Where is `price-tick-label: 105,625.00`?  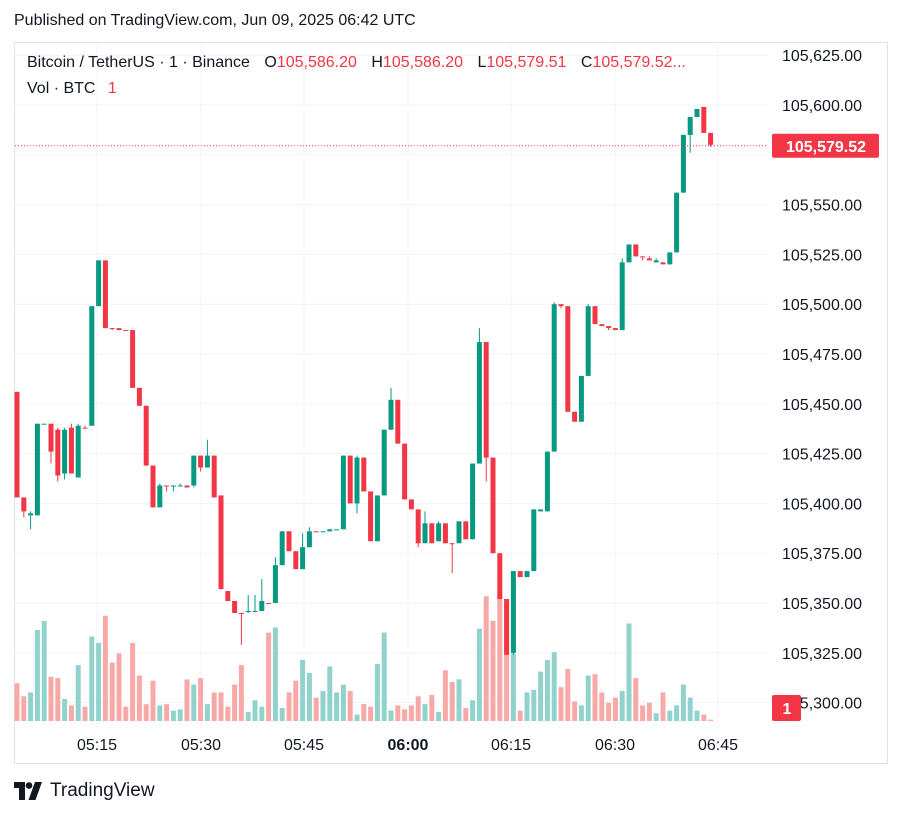 price-tick-label: 105,625.00 is located at coordinates (822, 56).